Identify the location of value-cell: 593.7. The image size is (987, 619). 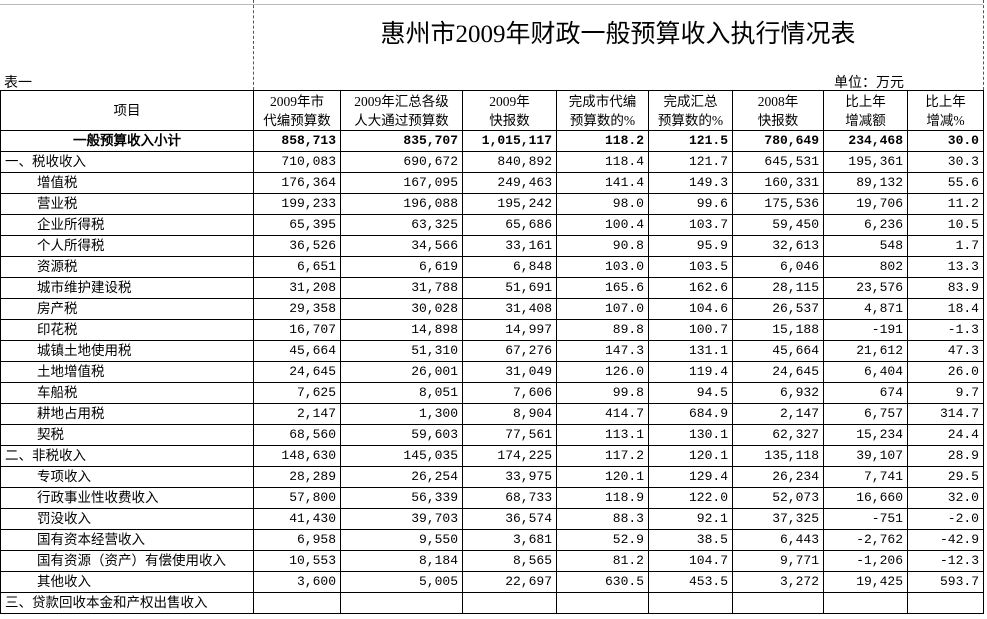
(945, 582).